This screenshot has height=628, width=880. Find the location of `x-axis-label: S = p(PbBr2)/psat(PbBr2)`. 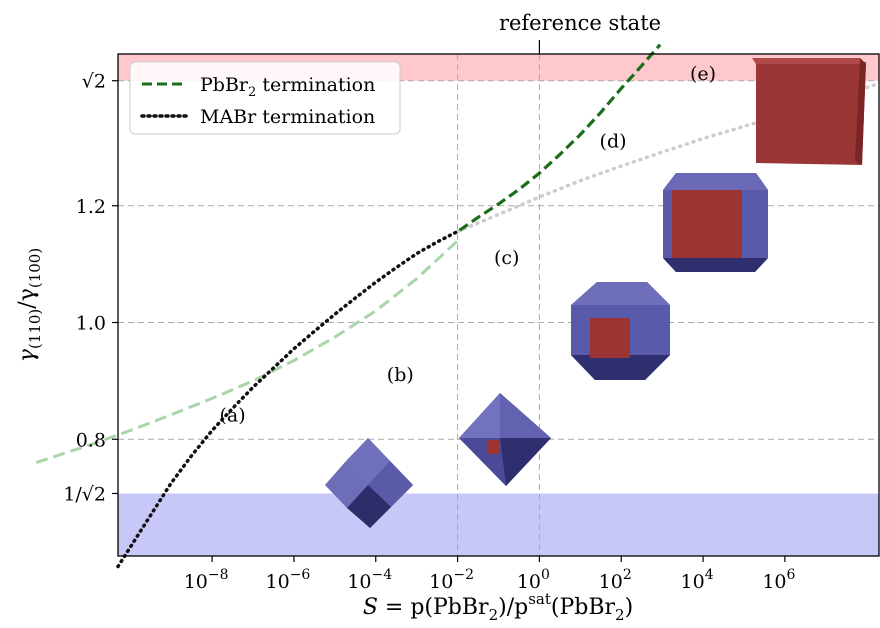

x-axis-label: S = p(PbBr2)/psat(PbBr2) is located at coordinates (498, 607).